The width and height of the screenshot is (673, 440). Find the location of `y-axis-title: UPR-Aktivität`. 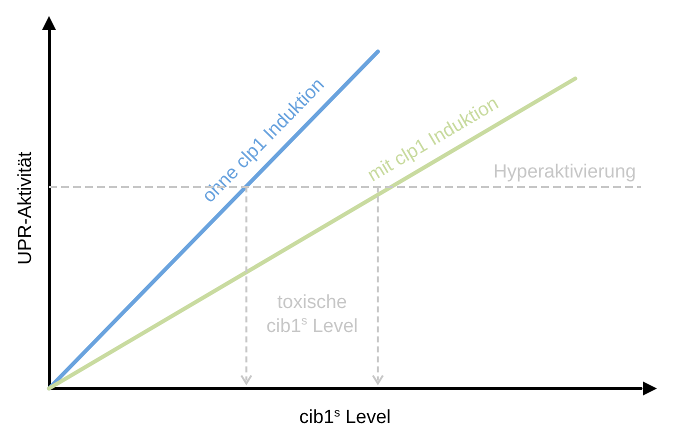

y-axis-title: UPR-Aktivität is located at coordinates (25, 208).